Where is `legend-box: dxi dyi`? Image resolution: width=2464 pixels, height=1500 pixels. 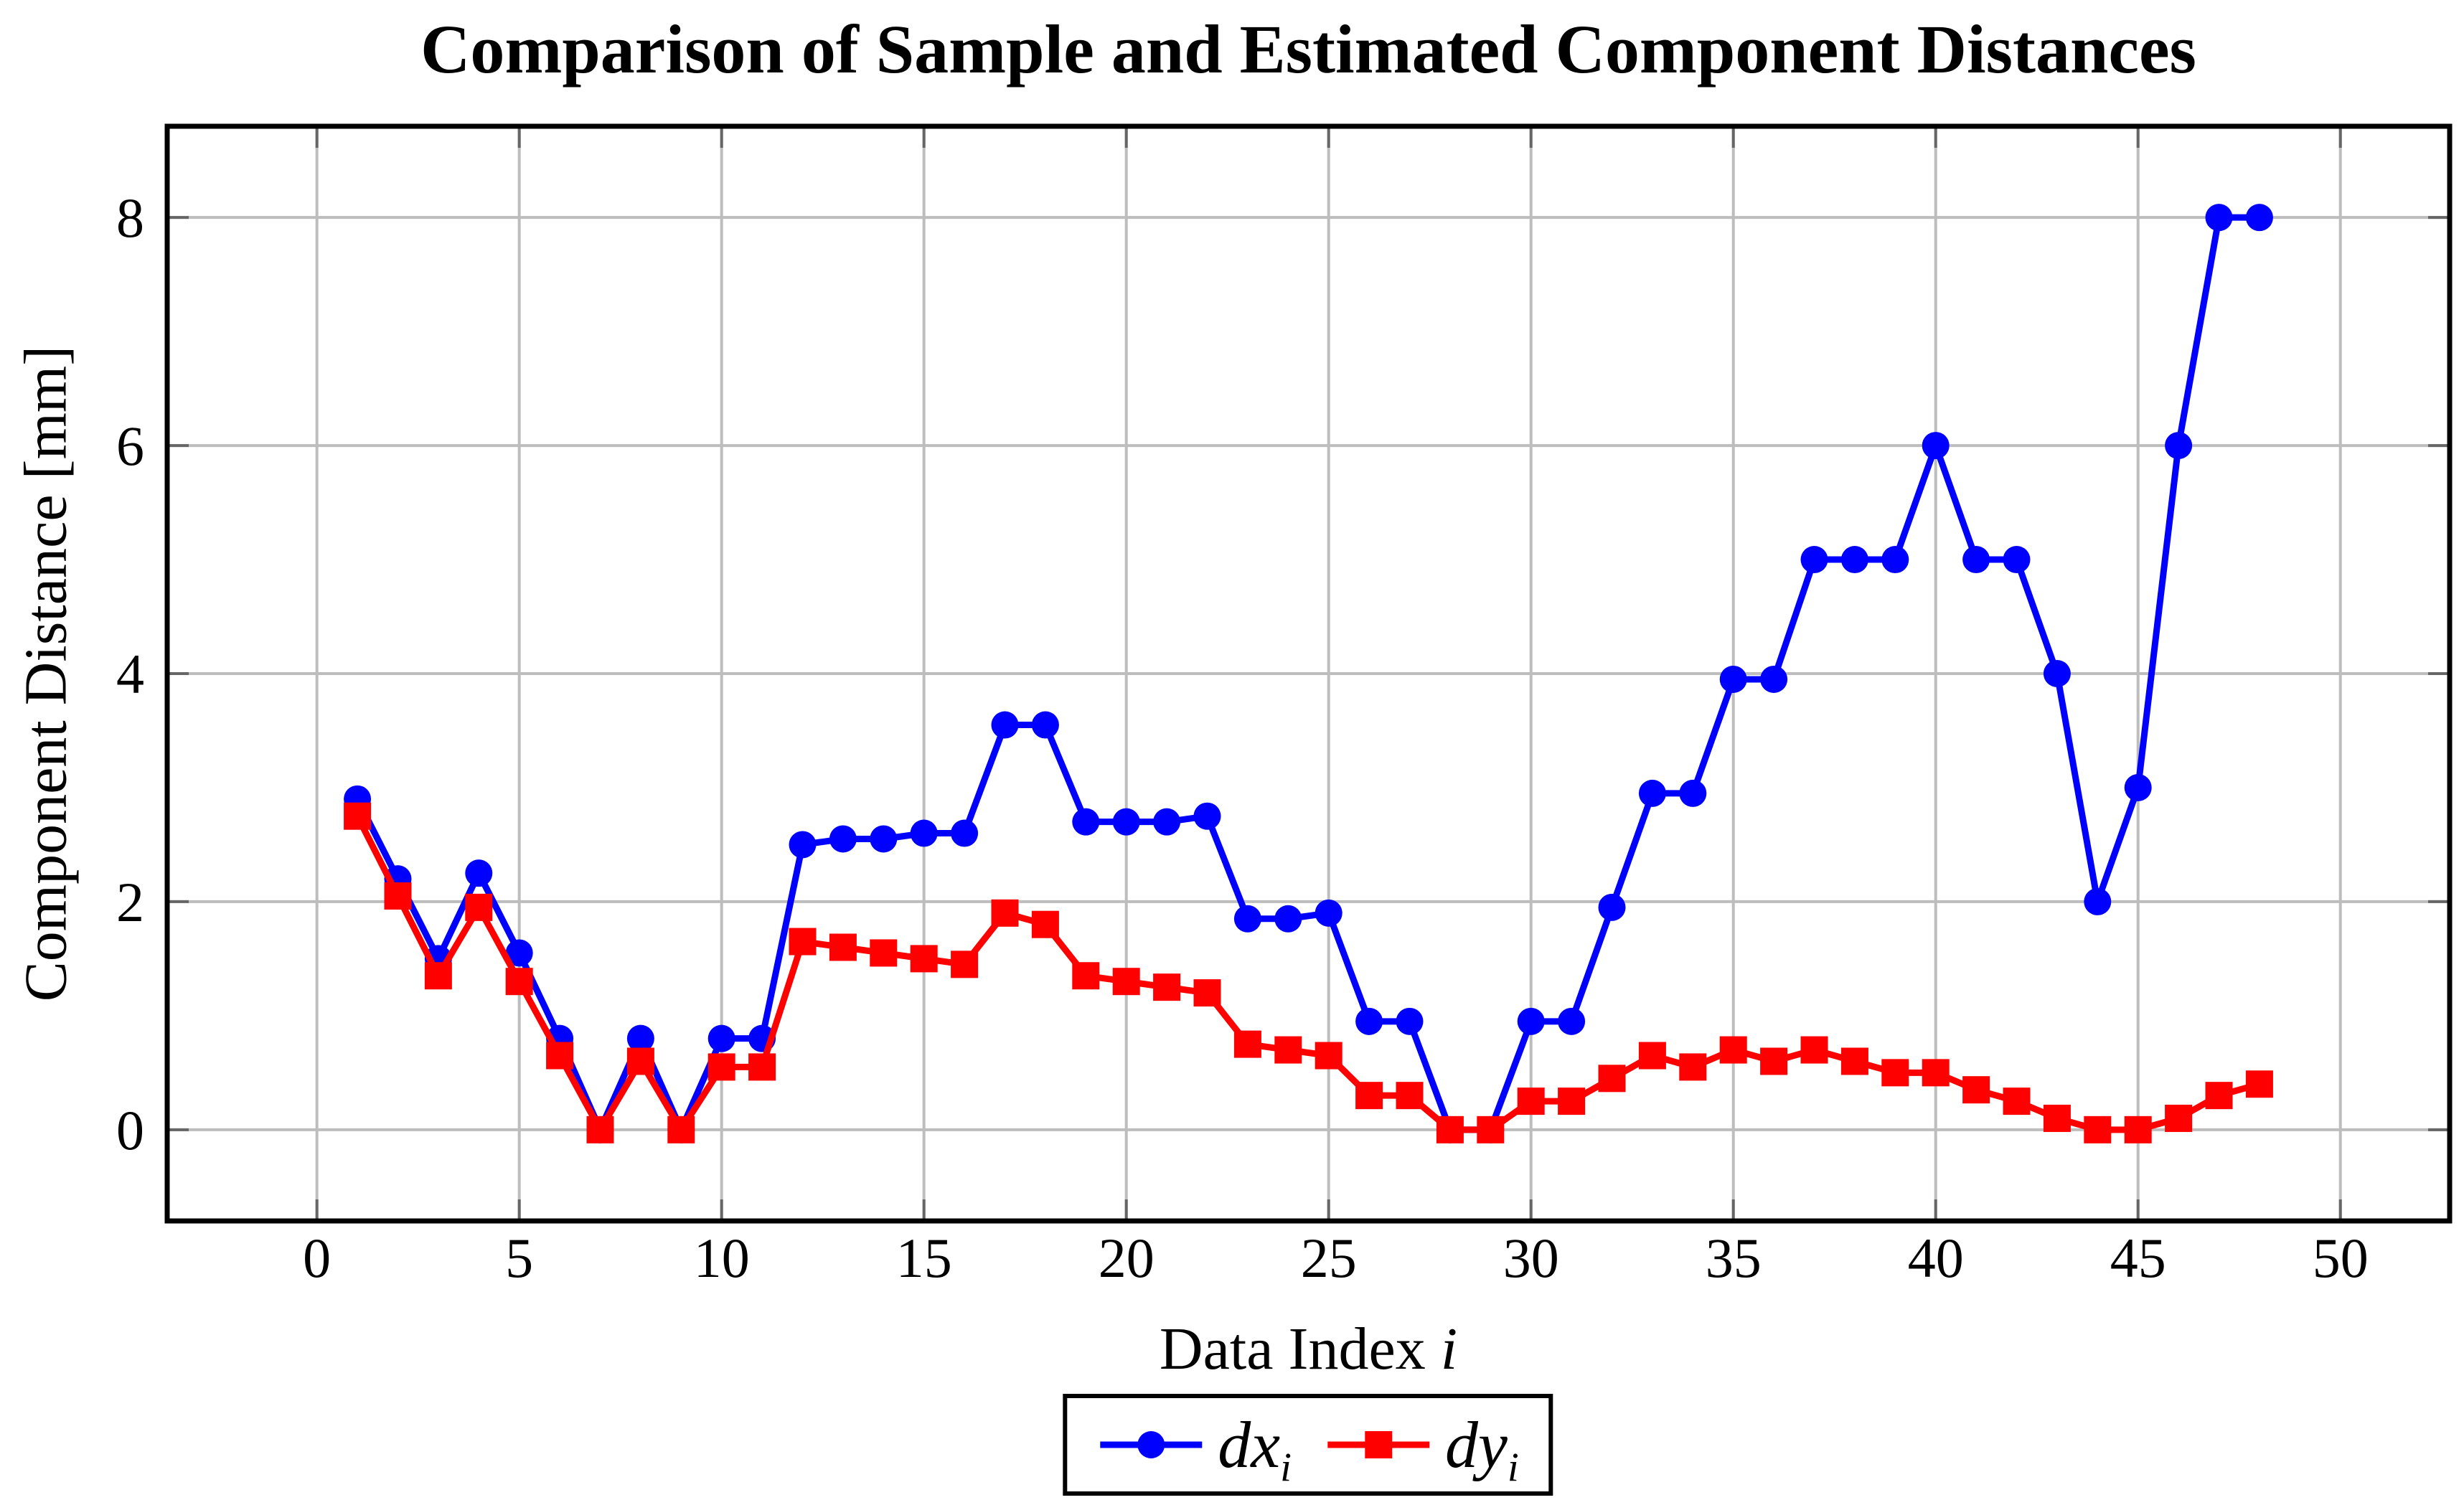 legend-box: dxi dyi is located at coordinates (1308, 1445).